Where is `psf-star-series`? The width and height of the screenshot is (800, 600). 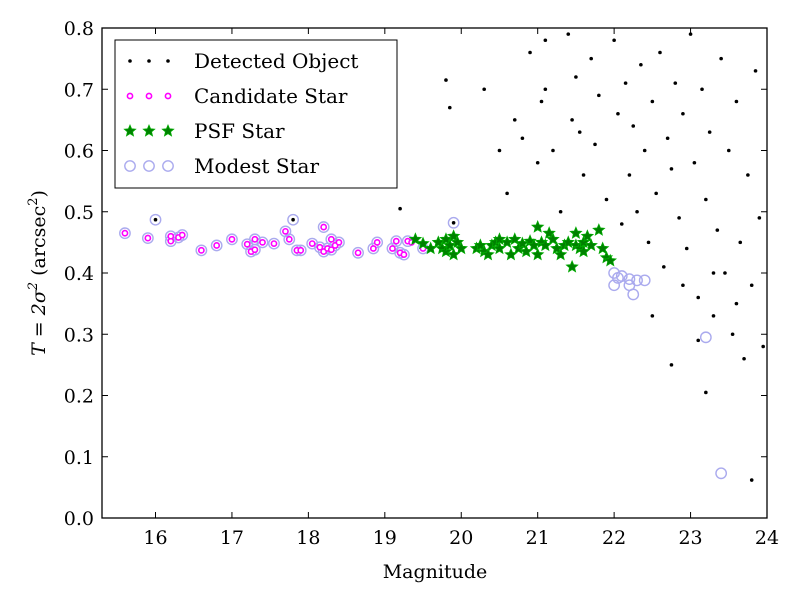
psf-star-series is located at coordinates (513, 246).